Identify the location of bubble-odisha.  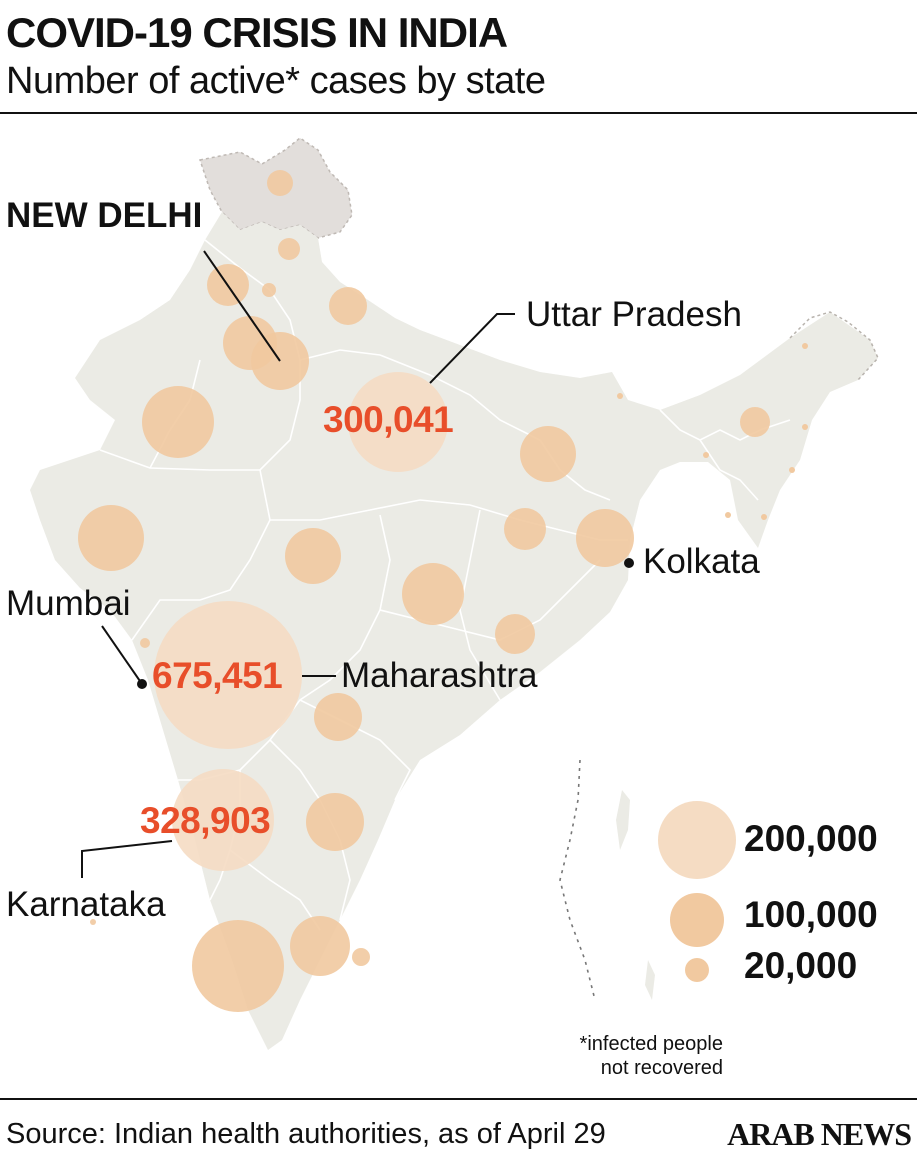
(515, 634).